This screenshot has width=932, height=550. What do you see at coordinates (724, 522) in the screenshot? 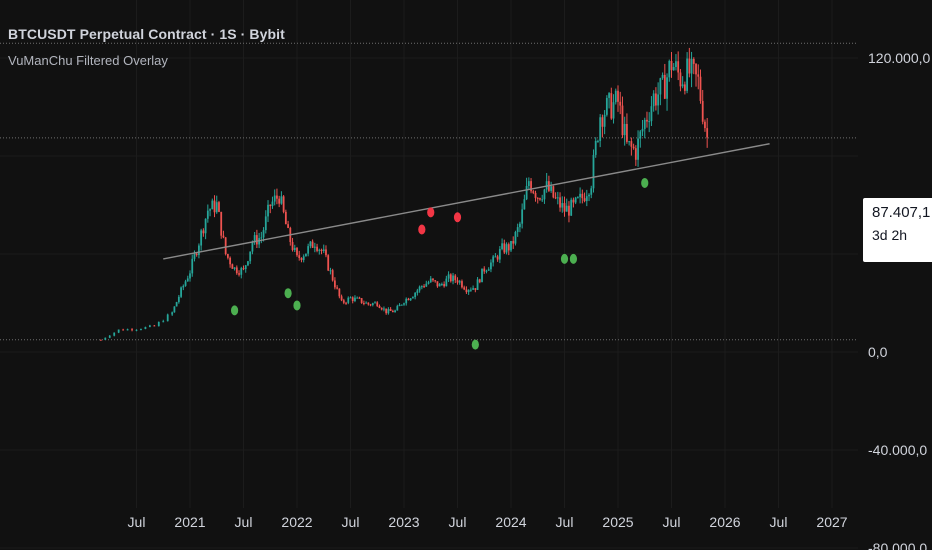
I see `time-axis-label: 2026` at bounding box center [724, 522].